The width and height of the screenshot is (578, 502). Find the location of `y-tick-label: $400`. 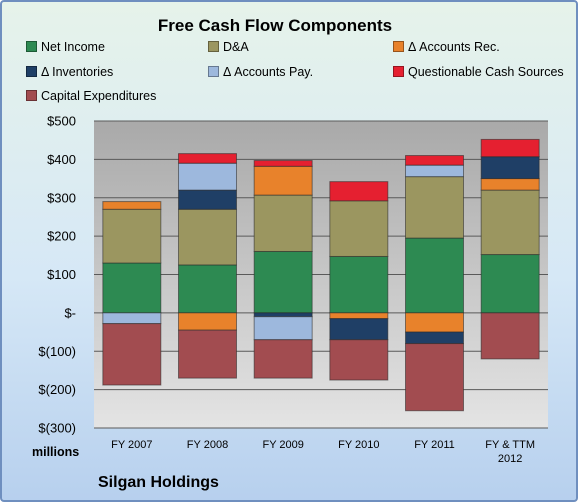

y-tick-label: $400 is located at coordinates (61, 159).